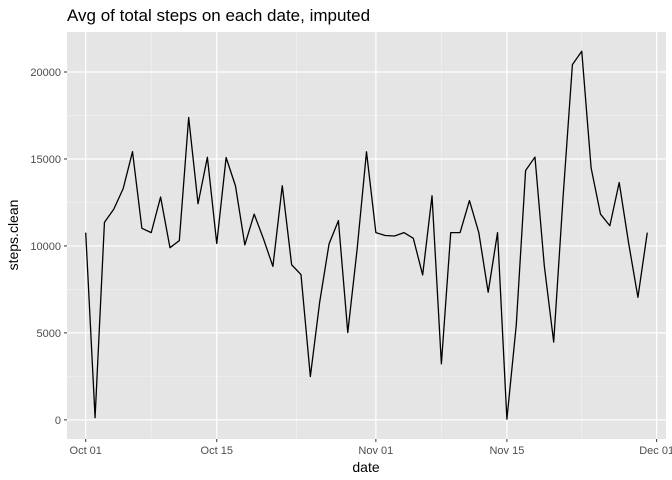 The width and height of the screenshot is (672, 480). What do you see at coordinates (506, 451) in the screenshot?
I see `x-tick-label: Nov 15` at bounding box center [506, 451].